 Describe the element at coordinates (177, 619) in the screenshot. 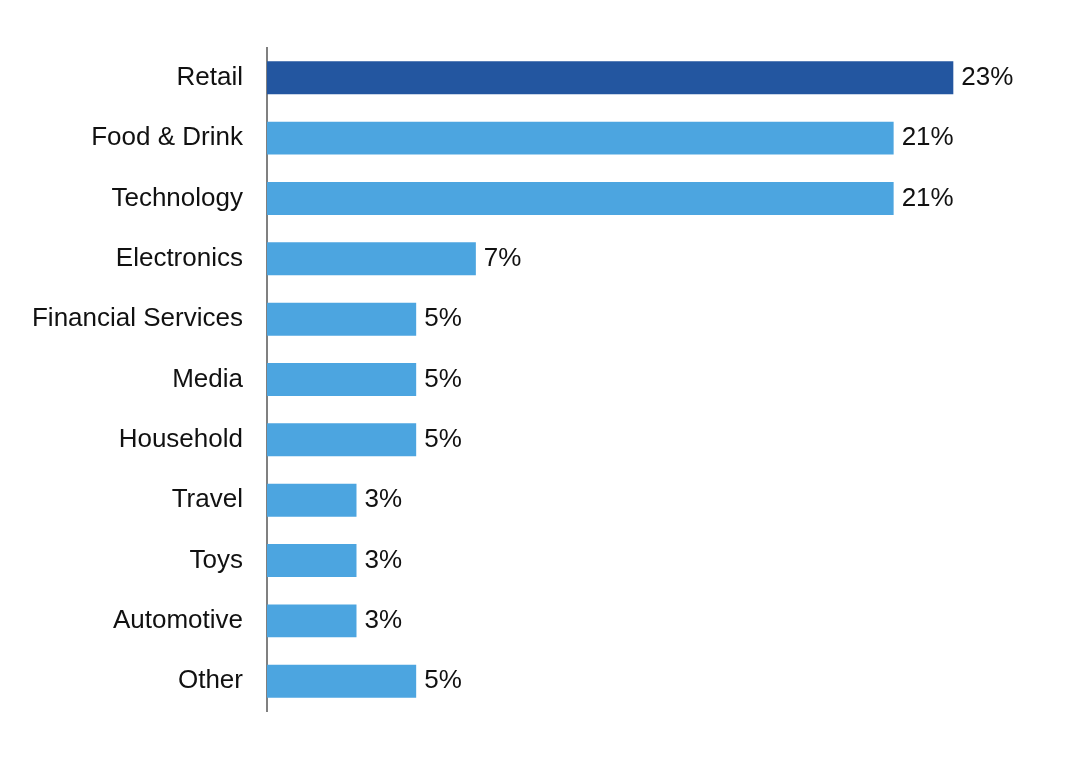

I see `y-tick-label: Automotive` at that location.